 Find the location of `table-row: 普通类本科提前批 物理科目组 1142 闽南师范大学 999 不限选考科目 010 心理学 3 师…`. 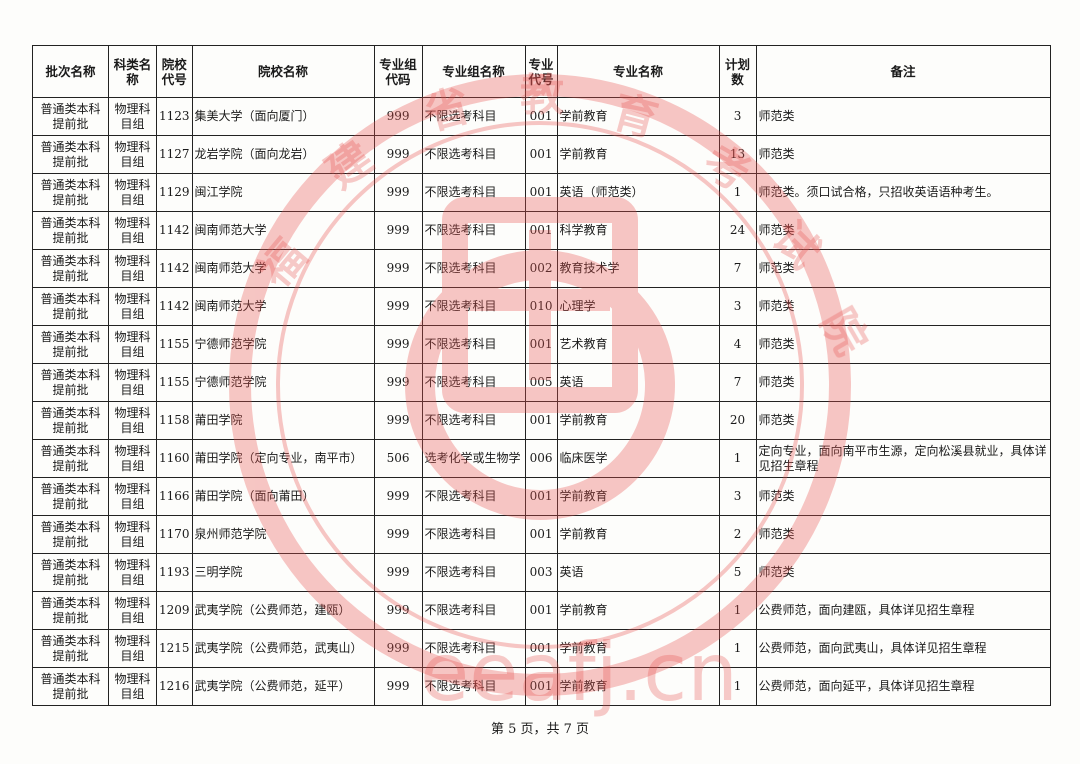

table-row: 普通类本科提前批 物理科目组 1142 闽南师范大学 999 不限选考科目 010 心理学 3 师… is located at coordinates (541, 306).